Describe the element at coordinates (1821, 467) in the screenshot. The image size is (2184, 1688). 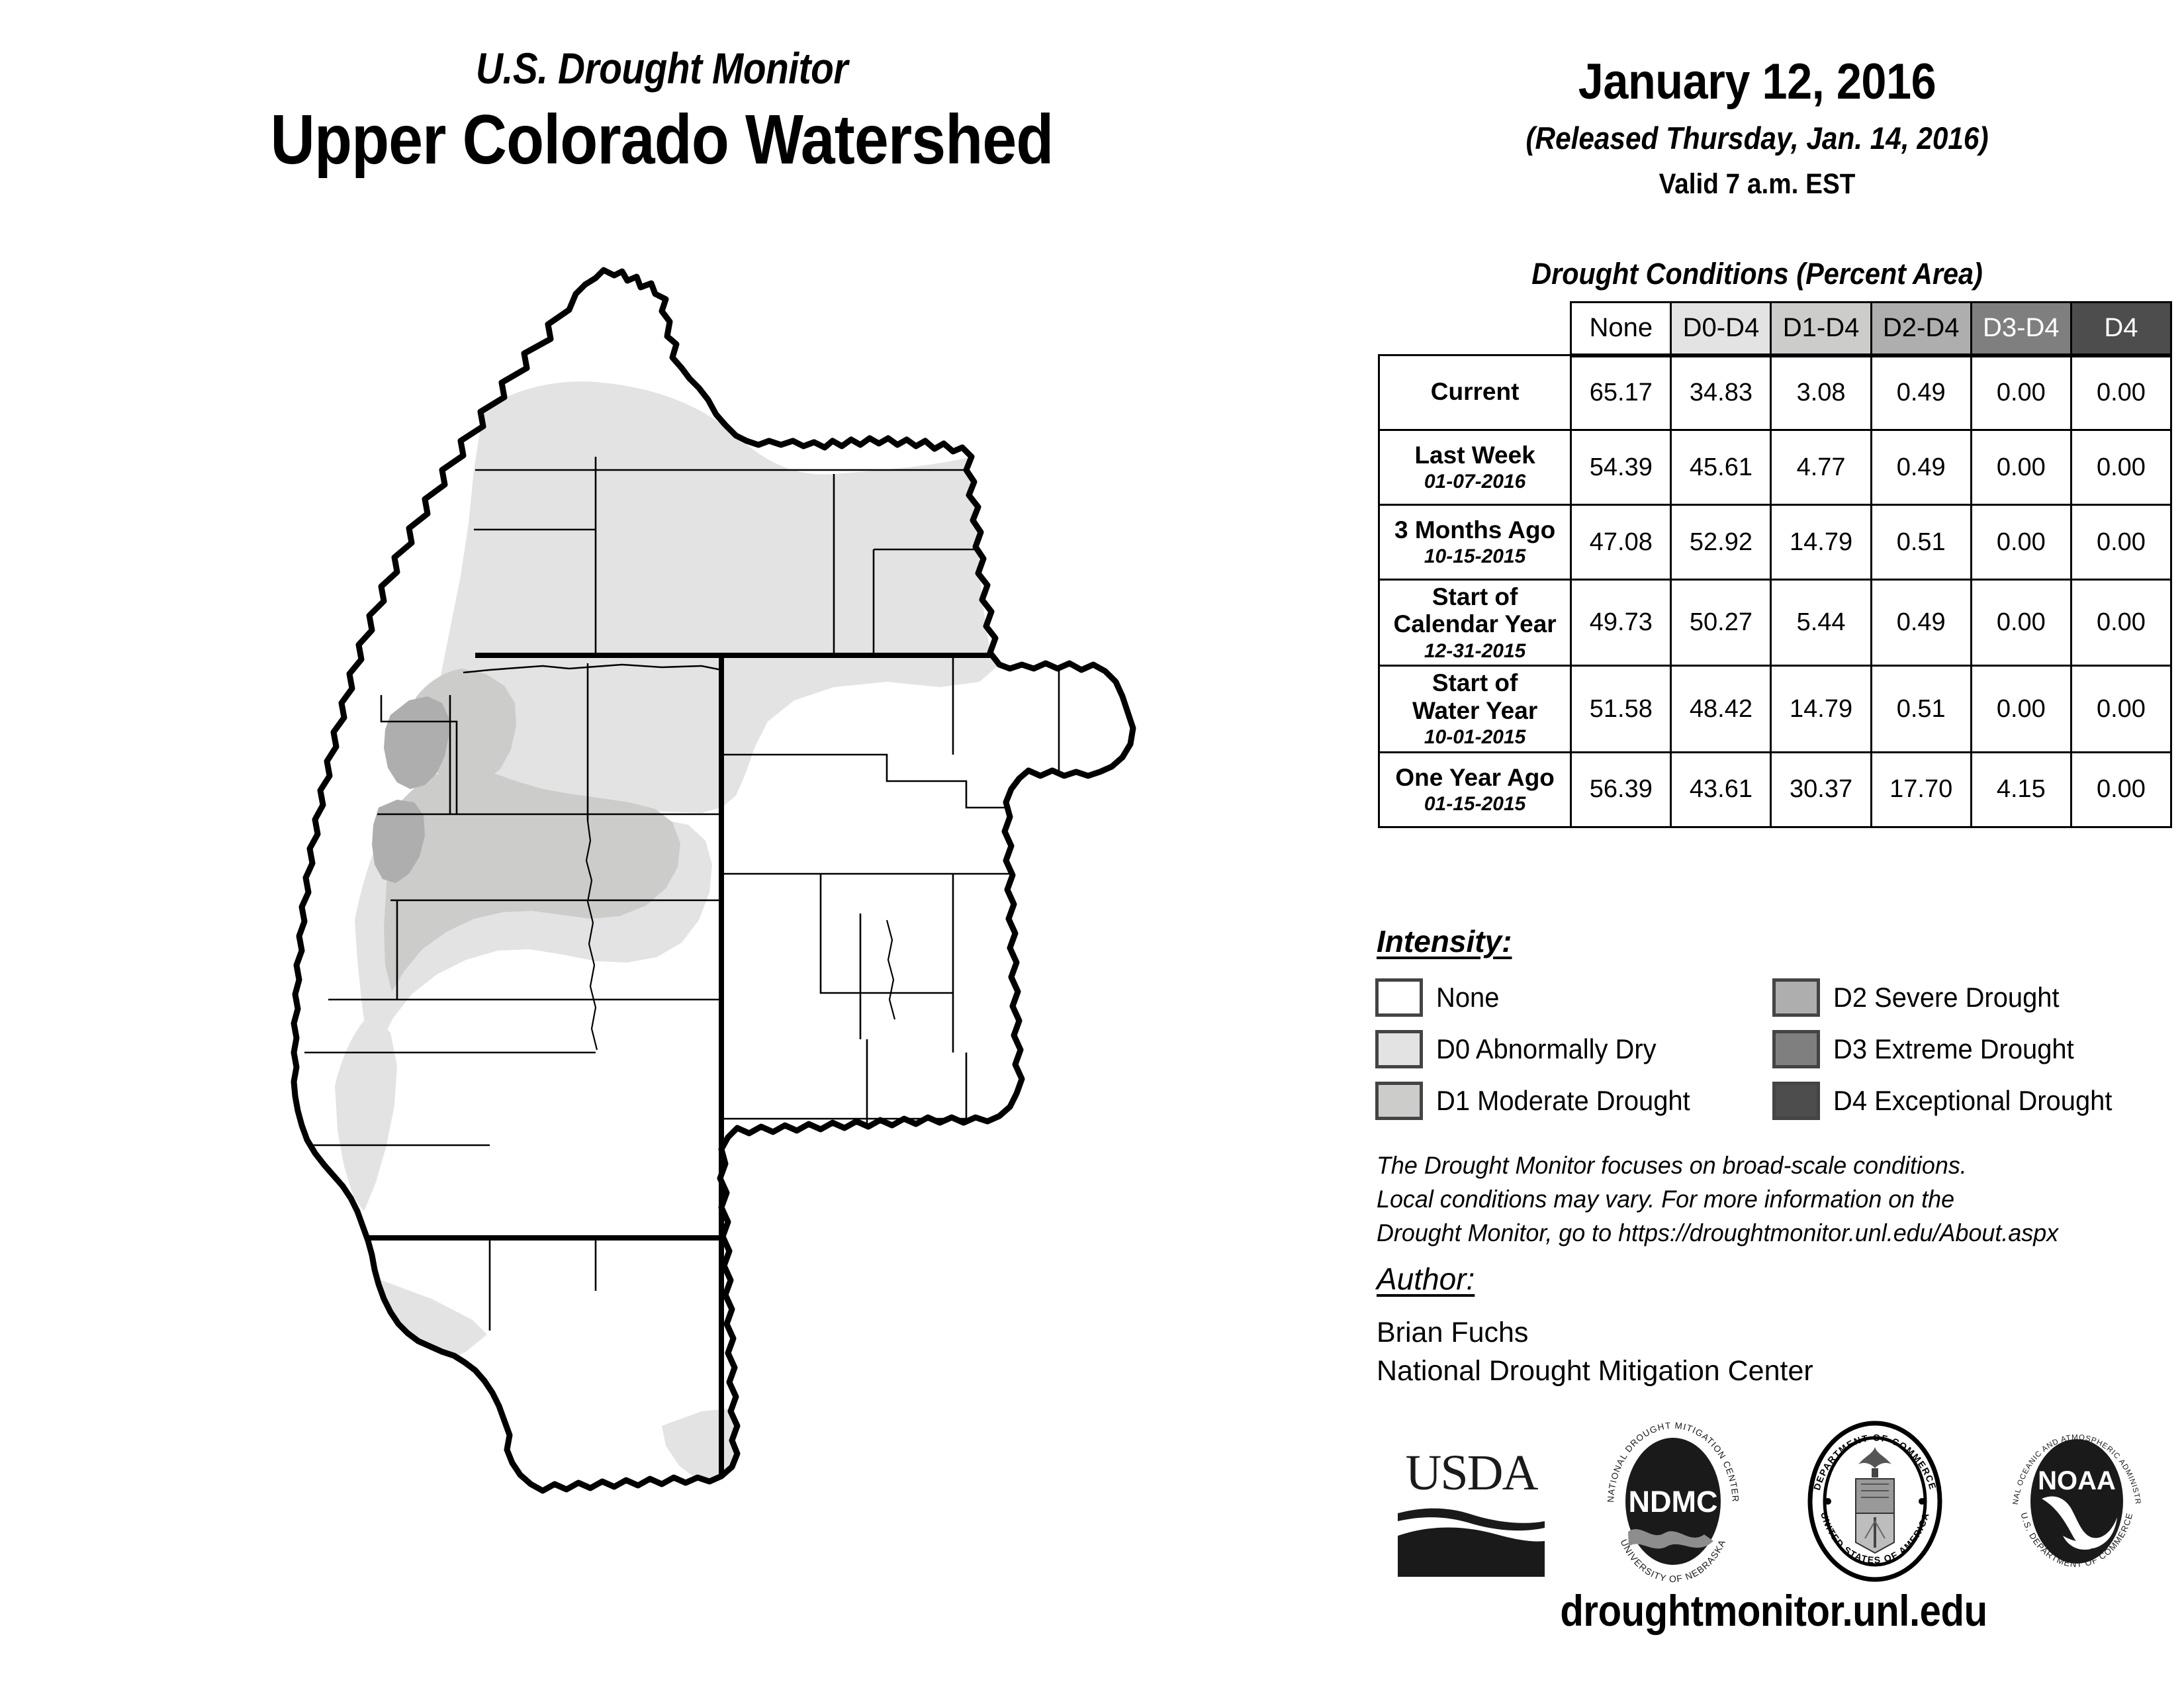
I see `cell-d1-d4: 4.77` at that location.